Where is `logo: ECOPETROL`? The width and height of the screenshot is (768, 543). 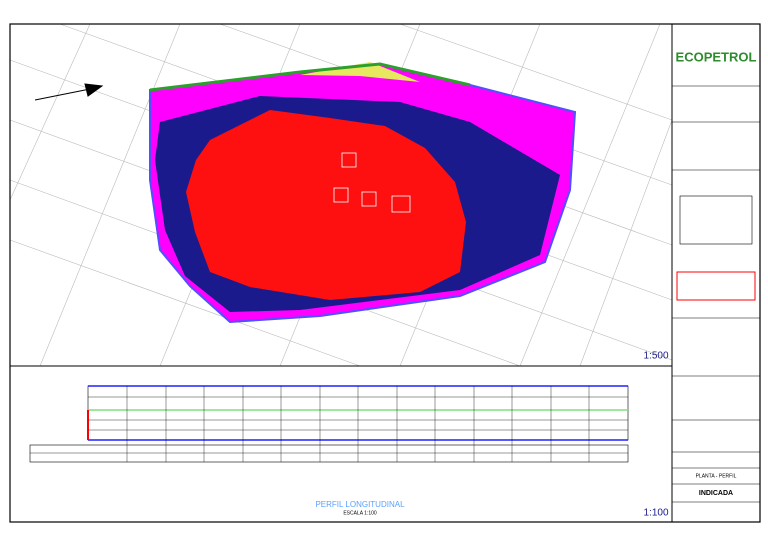 logo: ECOPETROL is located at coordinates (716, 56).